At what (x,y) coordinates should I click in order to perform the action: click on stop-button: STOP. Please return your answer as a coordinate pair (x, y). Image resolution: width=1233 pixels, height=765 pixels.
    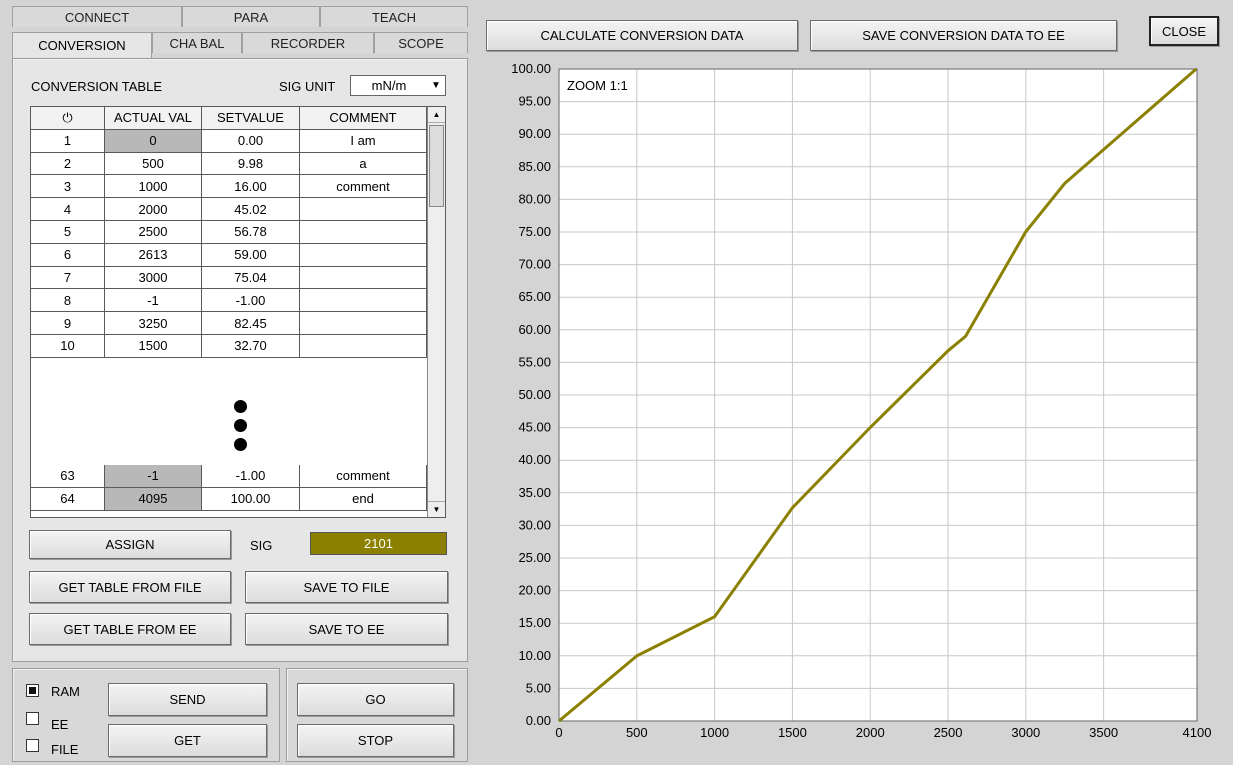
    Looking at the image, I should click on (375, 740).